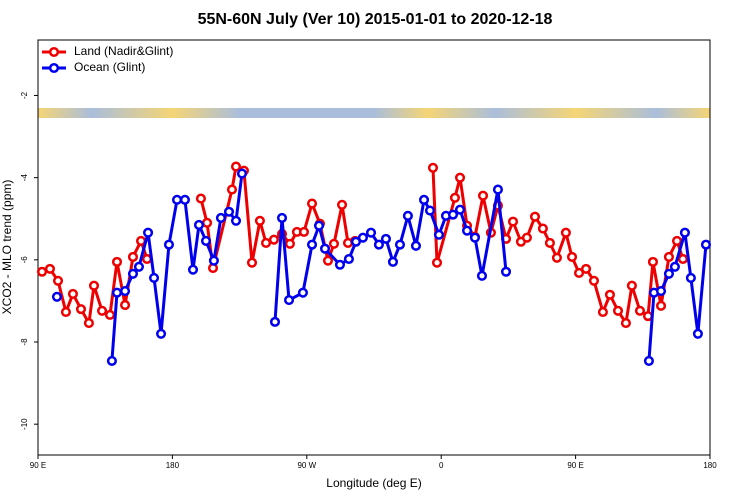 This screenshot has width=750, height=500. What do you see at coordinates (306, 465) in the screenshot?
I see `x-tick-label: 90 W` at bounding box center [306, 465].